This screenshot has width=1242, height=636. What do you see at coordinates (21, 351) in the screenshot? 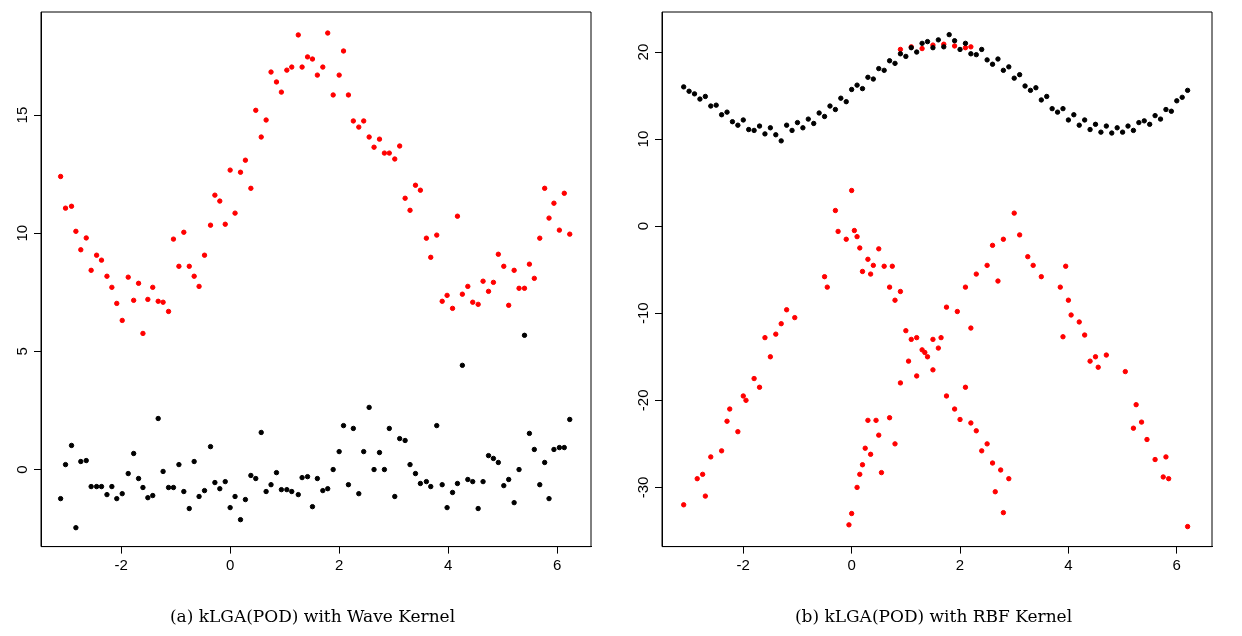
I see `y-tick-label: 5` at bounding box center [21, 351].